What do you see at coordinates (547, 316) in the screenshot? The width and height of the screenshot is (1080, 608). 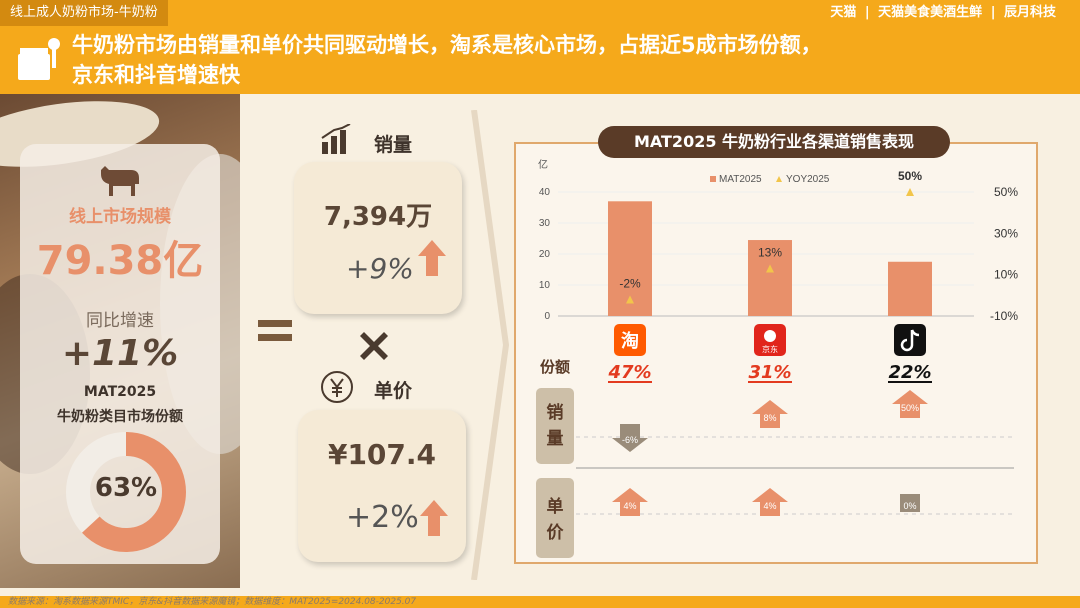 I see `y-tick-label: 0` at bounding box center [547, 316].